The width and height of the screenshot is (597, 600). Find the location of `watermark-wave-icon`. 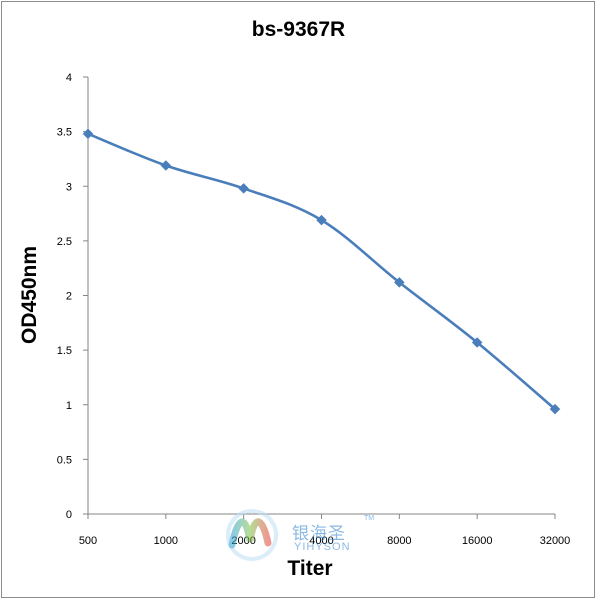

watermark-wave-icon is located at coordinates (252, 535).